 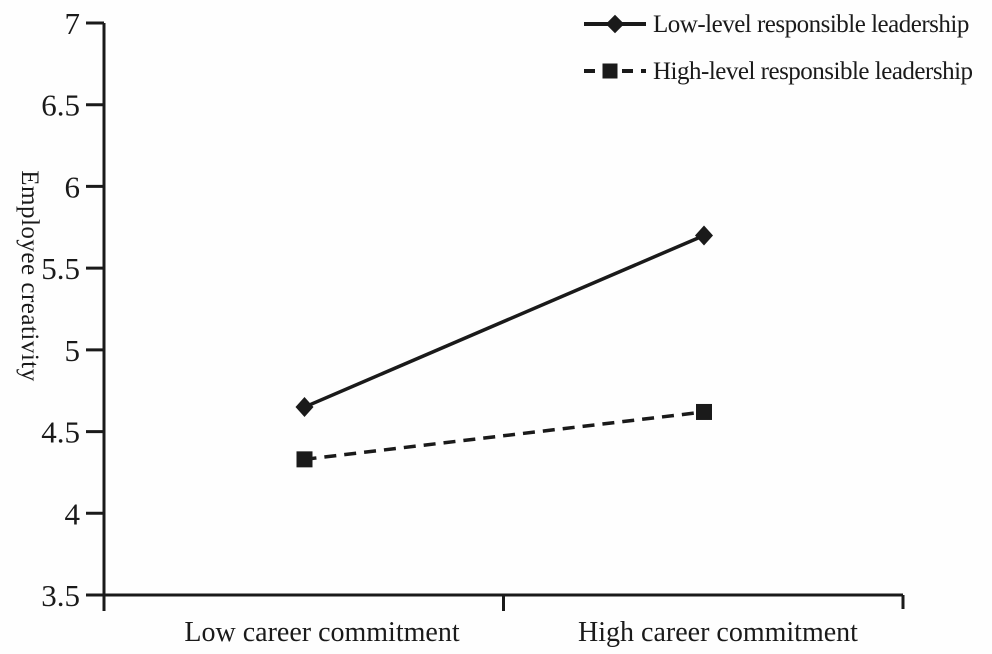 I want to click on y-tick-label: 4, so click(x=73, y=513).